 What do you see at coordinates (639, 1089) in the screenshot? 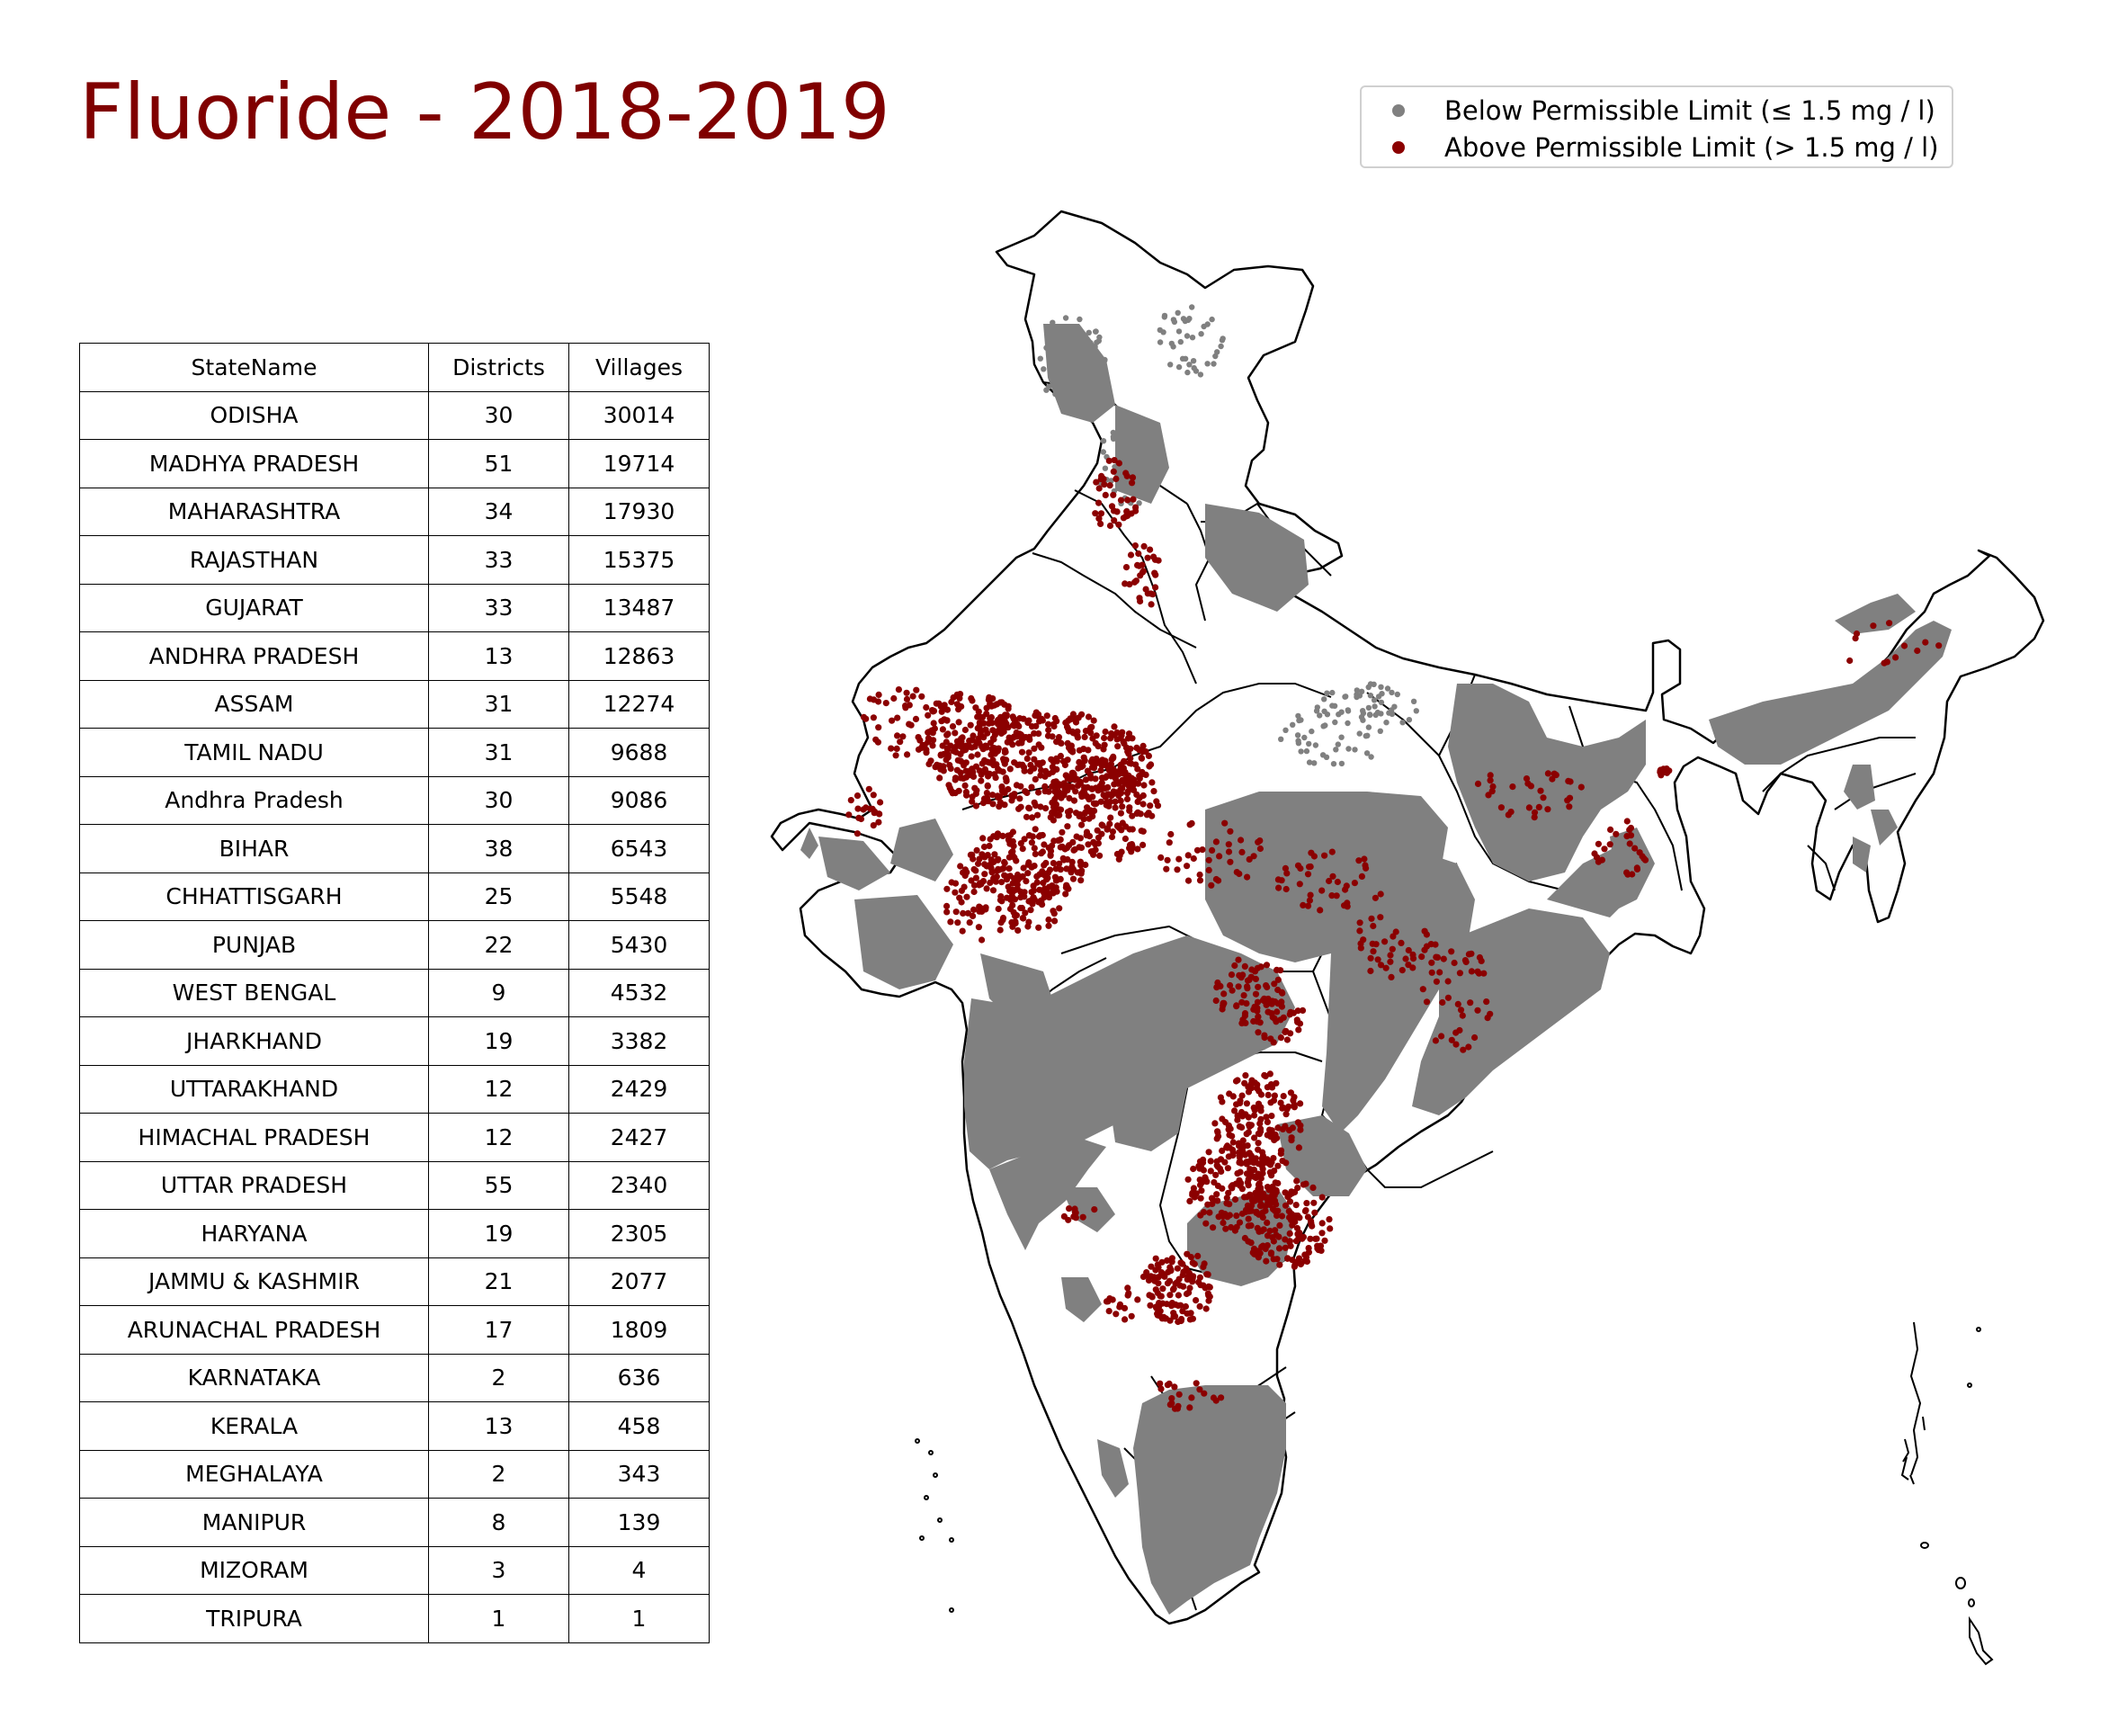
I see `cell-villages: 2429` at bounding box center [639, 1089].